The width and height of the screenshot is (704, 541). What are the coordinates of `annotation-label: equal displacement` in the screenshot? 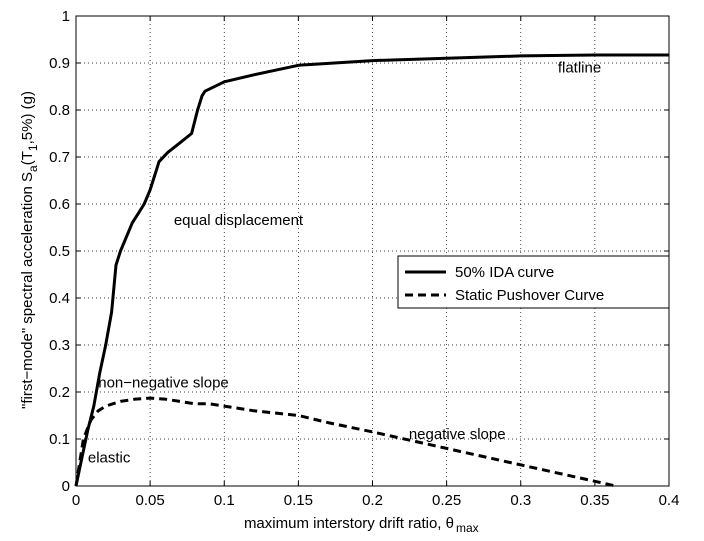 It's located at (239, 220).